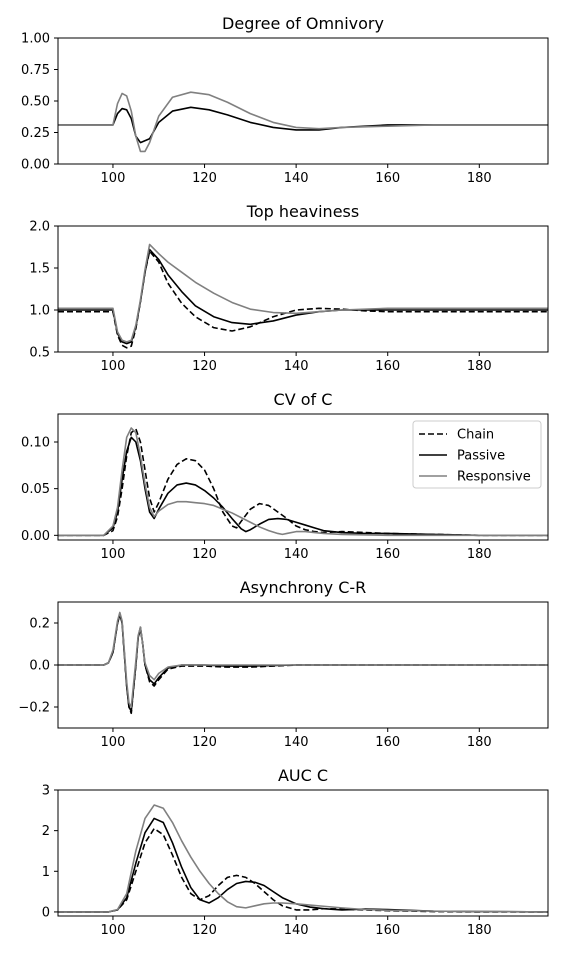  Describe the element at coordinates (475, 435) in the screenshot. I see `legend-label-chain: Chain` at that location.